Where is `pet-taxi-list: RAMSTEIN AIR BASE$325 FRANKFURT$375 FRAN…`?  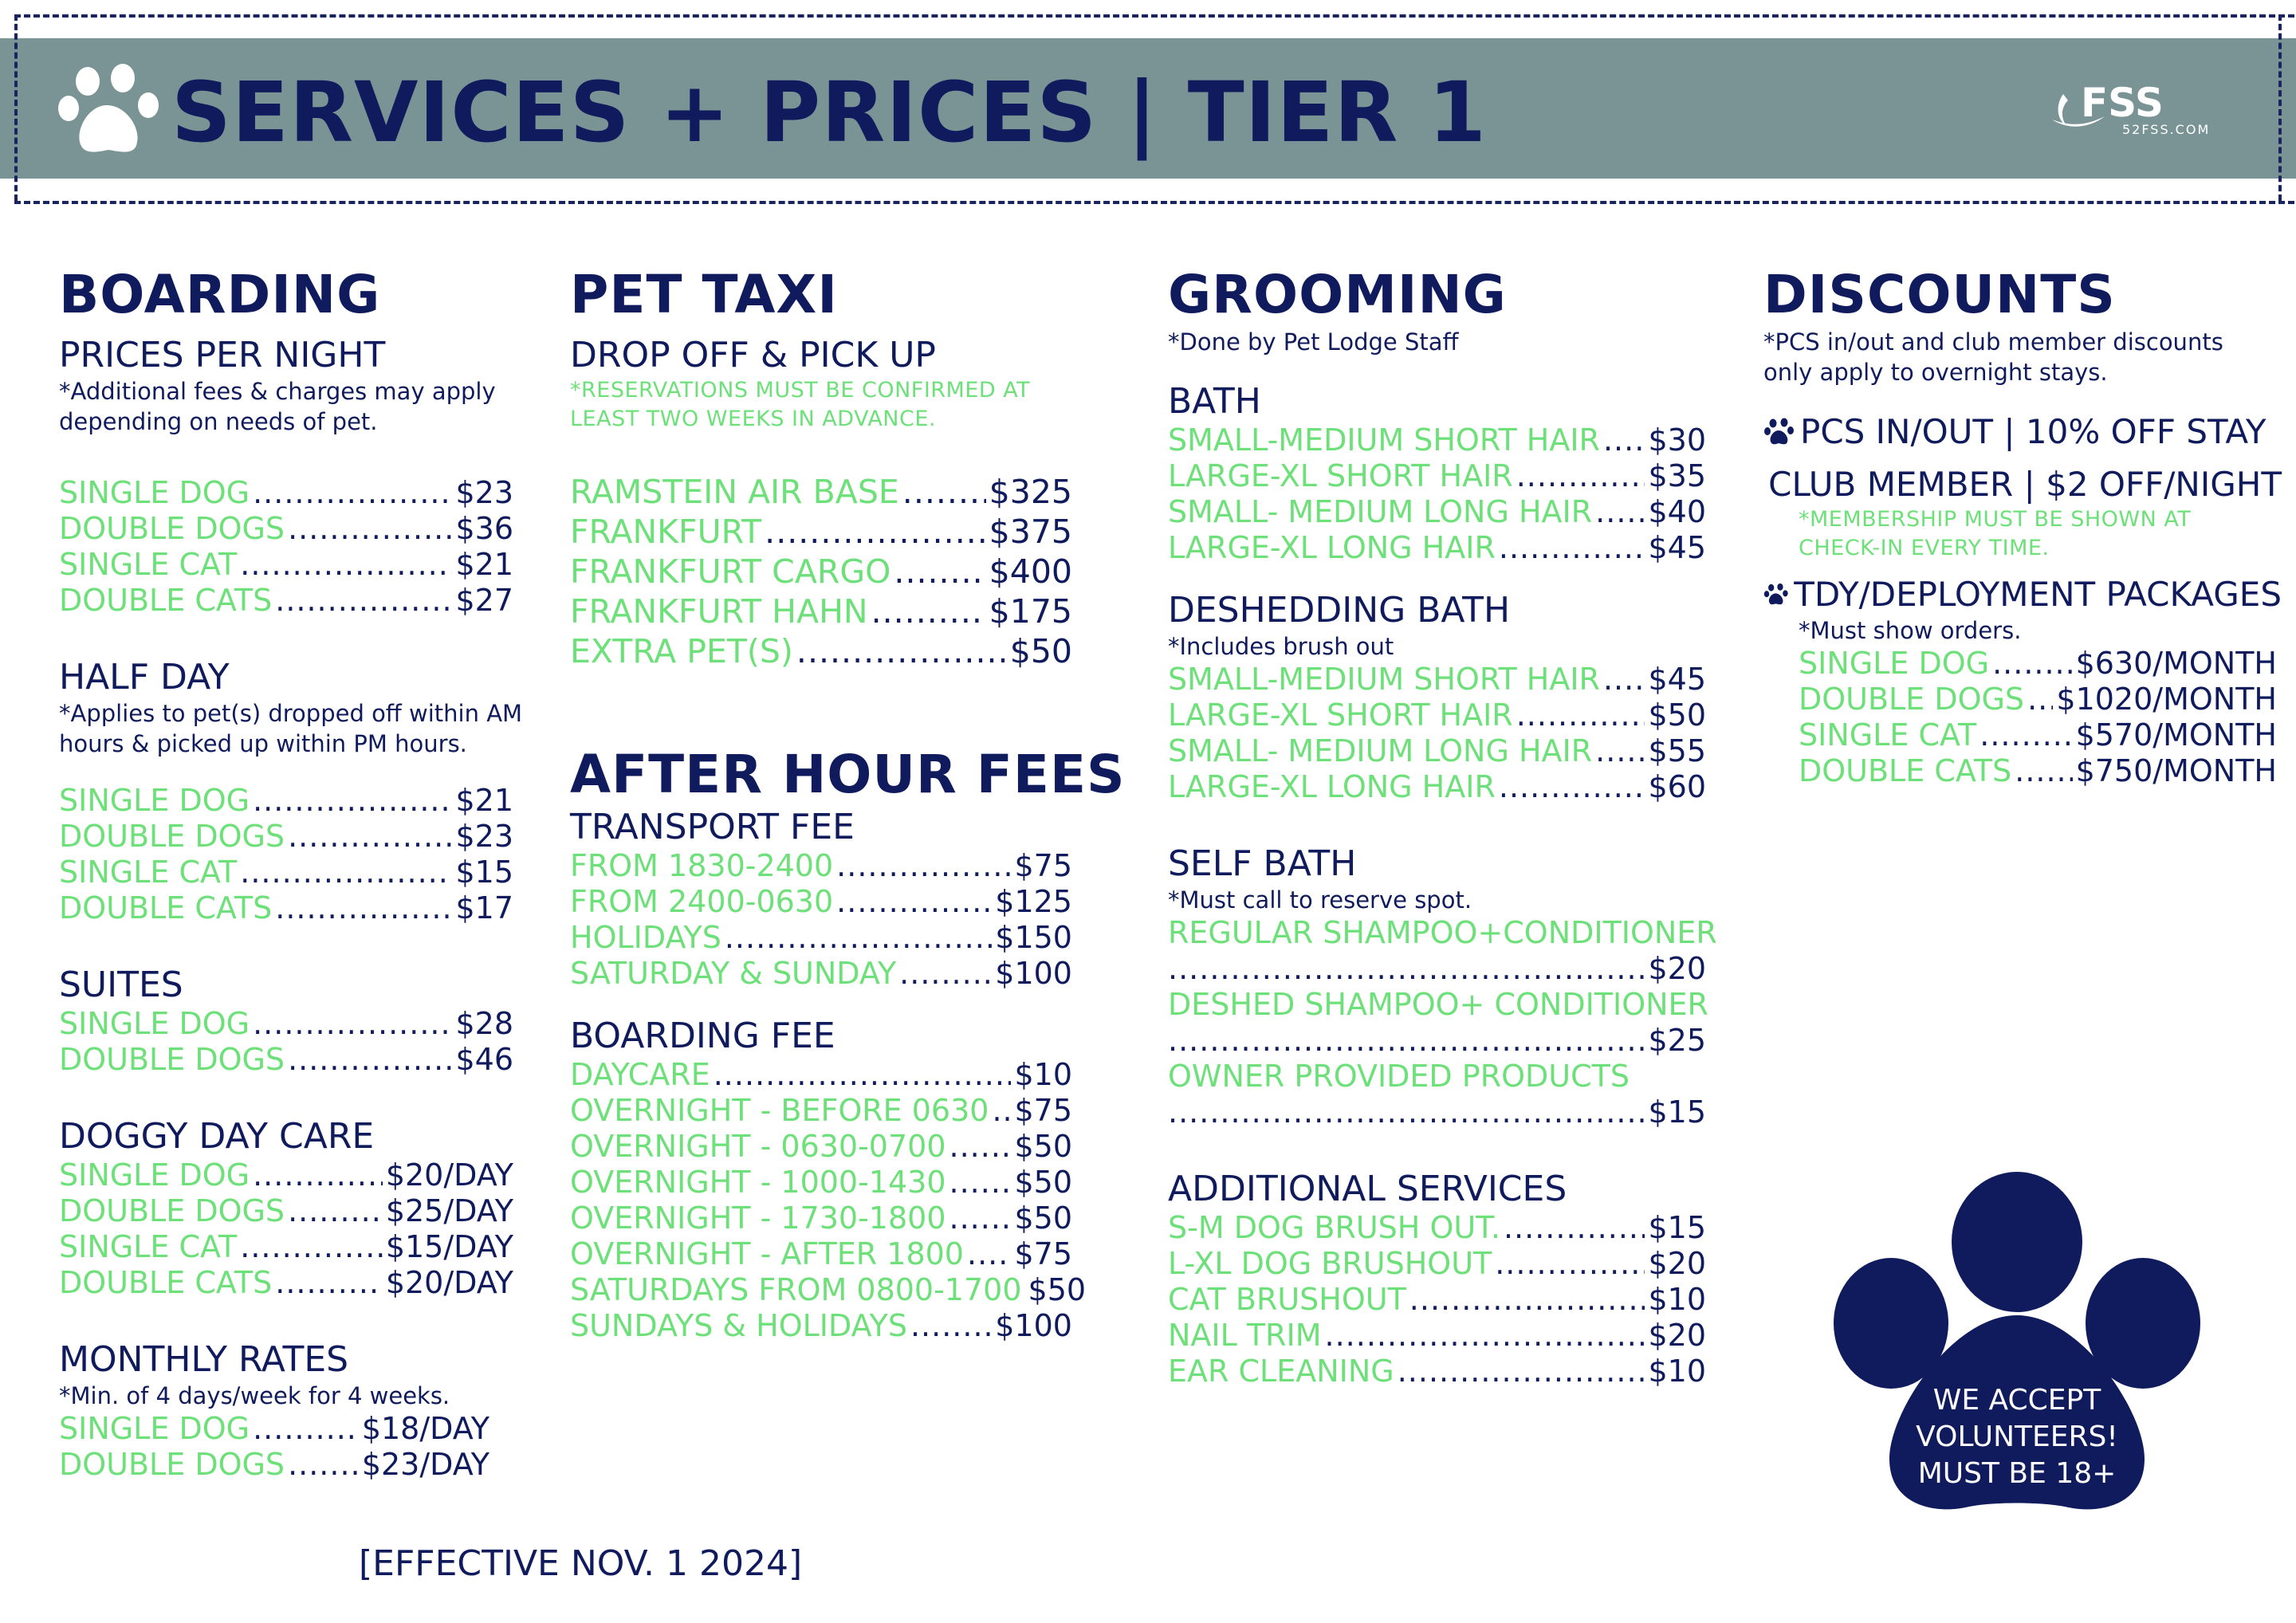 pet-taxi-list: RAMSTEIN AIR BASE$325 FRANKFURT$375 FRAN… is located at coordinates (821, 571).